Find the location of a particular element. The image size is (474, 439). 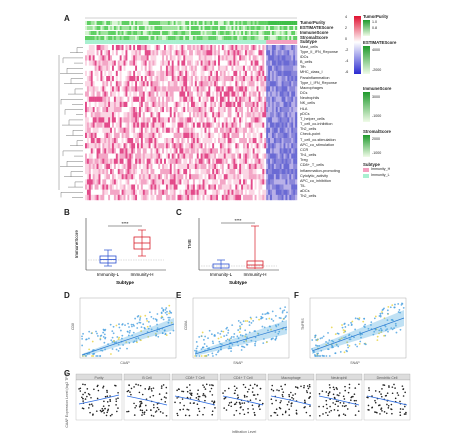

panel-letter-a: A is located at coordinates (67, 18).